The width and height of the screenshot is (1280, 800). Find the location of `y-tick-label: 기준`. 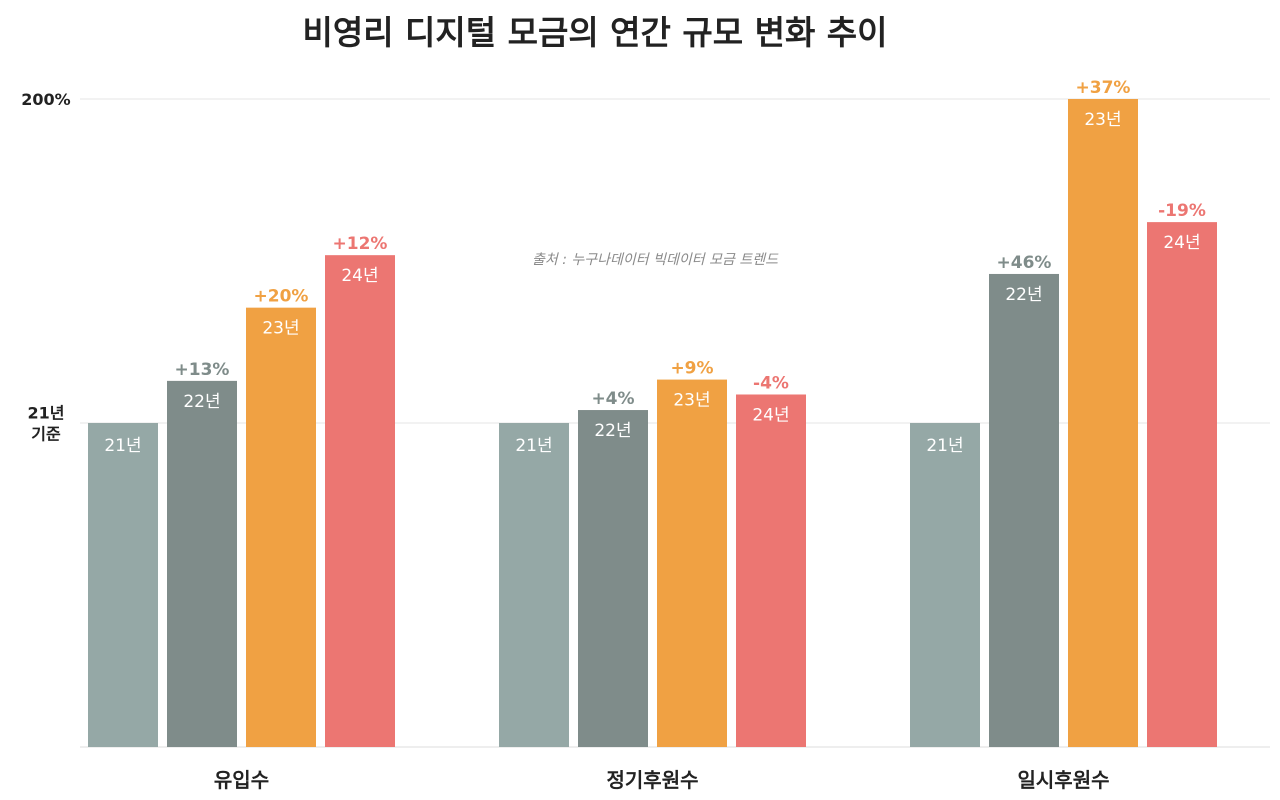

y-tick-label: 기준 is located at coordinates (46, 434).